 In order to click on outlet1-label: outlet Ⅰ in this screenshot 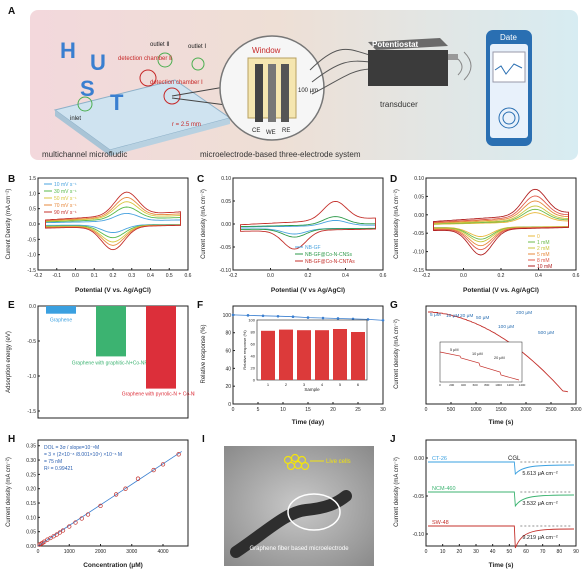, I will do `click(197, 47)`.